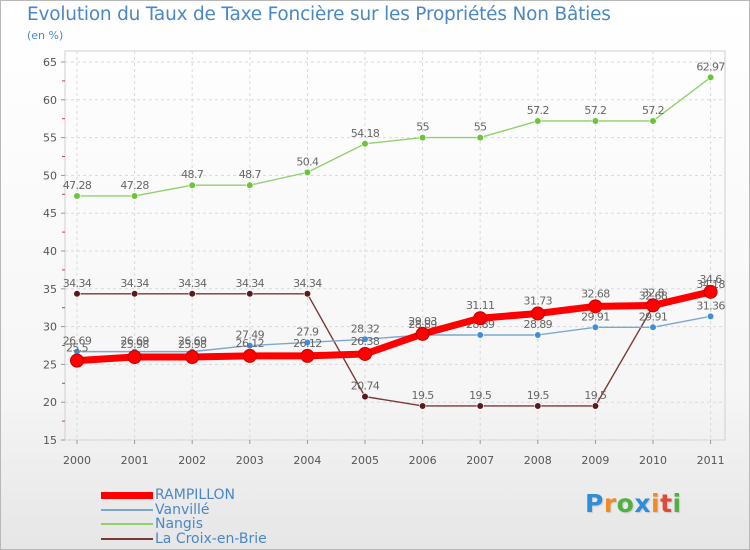 This screenshot has width=750, height=550. I want to click on data-label: 20.74, so click(365, 386).